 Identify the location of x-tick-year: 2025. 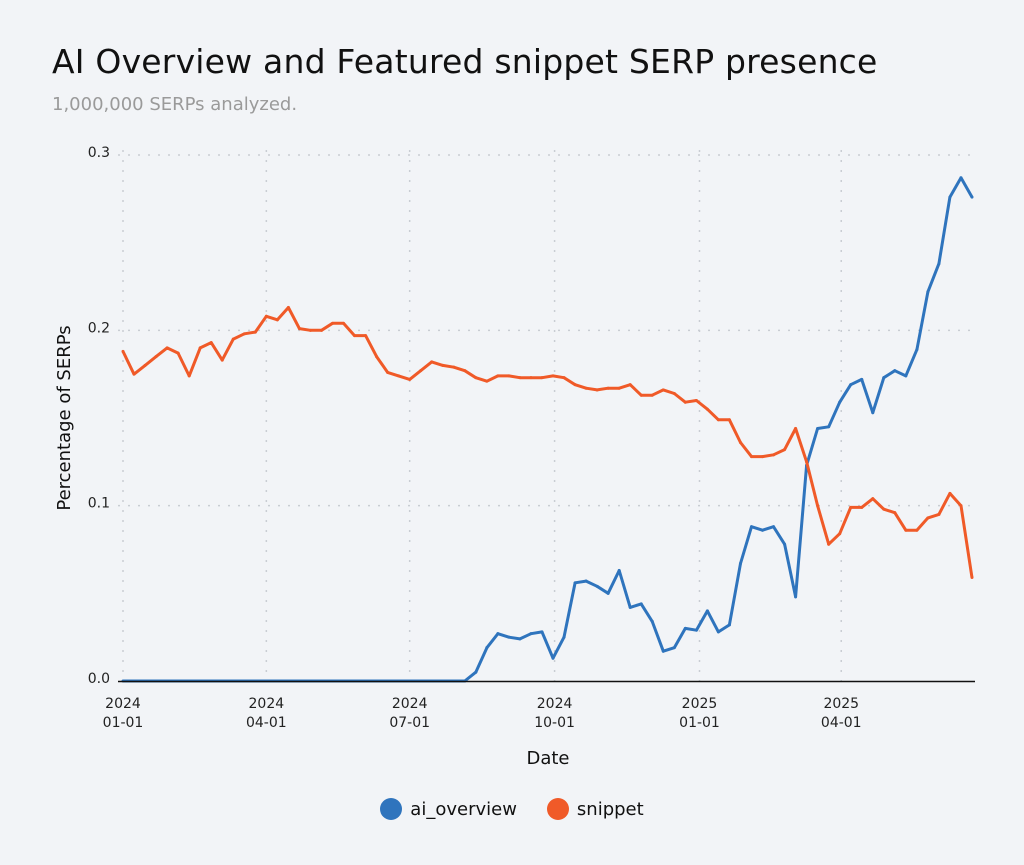
(700, 704).